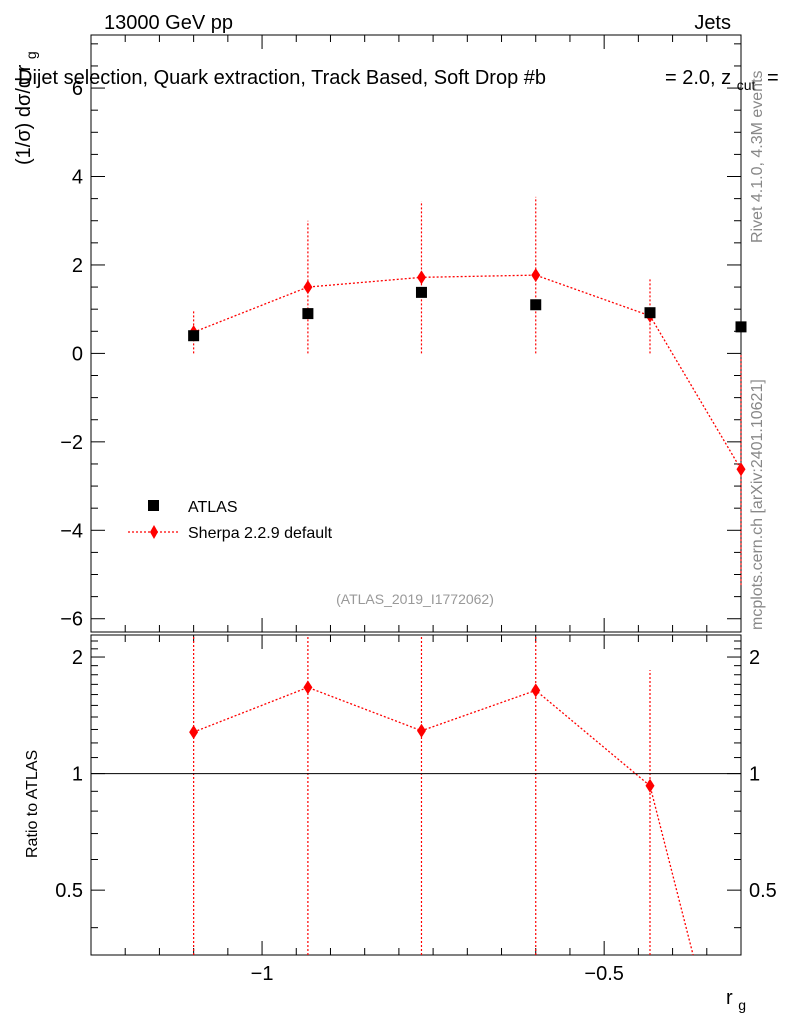  Describe the element at coordinates (415, 599) in the screenshot. I see `analysis-id: (ATLAS_2019_I1772062)` at that location.